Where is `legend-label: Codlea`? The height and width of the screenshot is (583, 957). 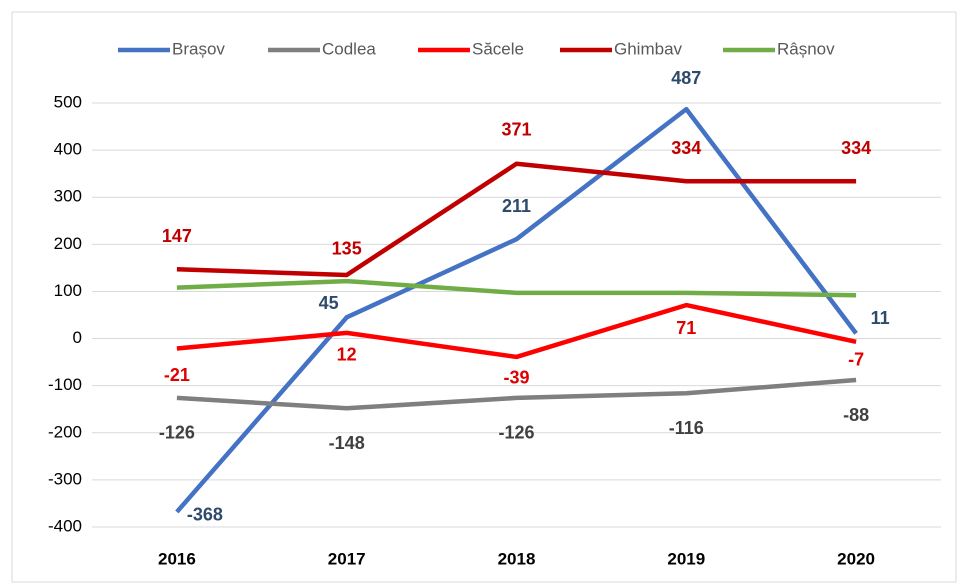 legend-label: Codlea is located at coordinates (349, 48).